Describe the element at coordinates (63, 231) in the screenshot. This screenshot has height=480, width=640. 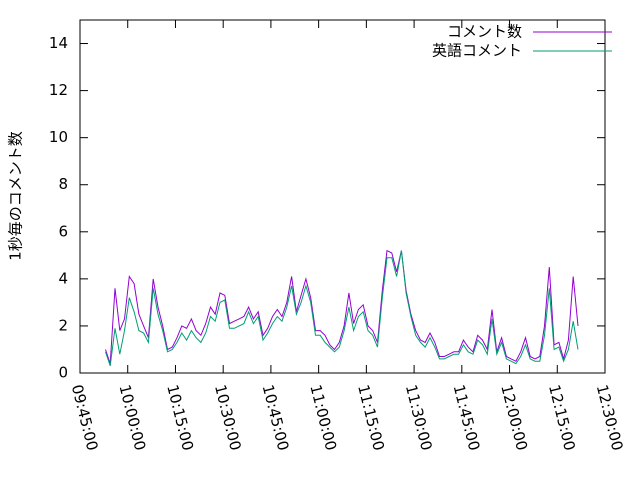
I see `y-tick-label: 6` at that location.